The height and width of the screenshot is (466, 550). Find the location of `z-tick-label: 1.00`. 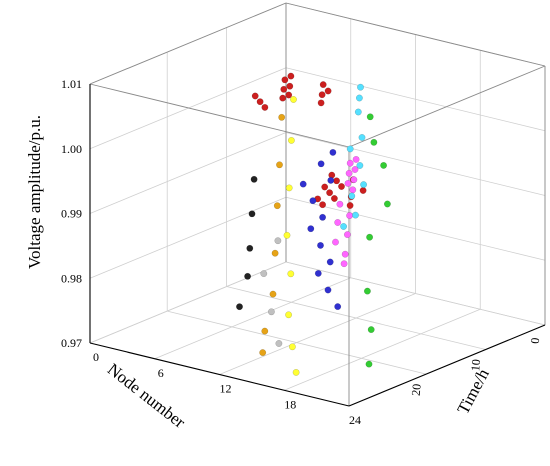

z-tick-label: 1.00 is located at coordinates (71, 149).